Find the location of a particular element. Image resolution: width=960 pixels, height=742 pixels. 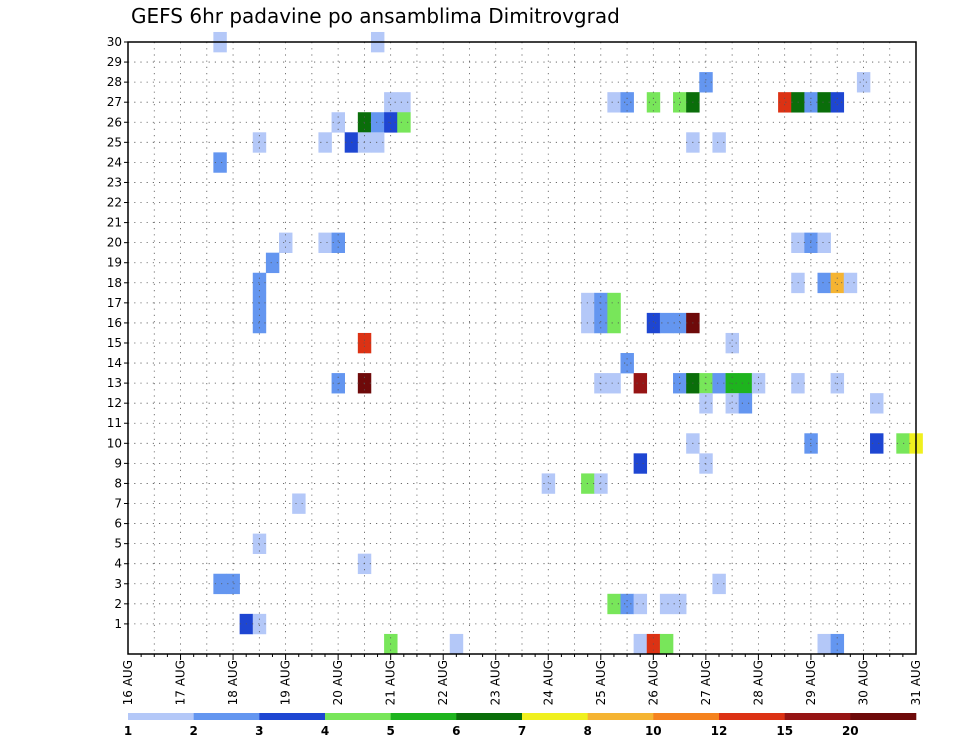

y-tick-label: 27 is located at coordinates (114, 102).